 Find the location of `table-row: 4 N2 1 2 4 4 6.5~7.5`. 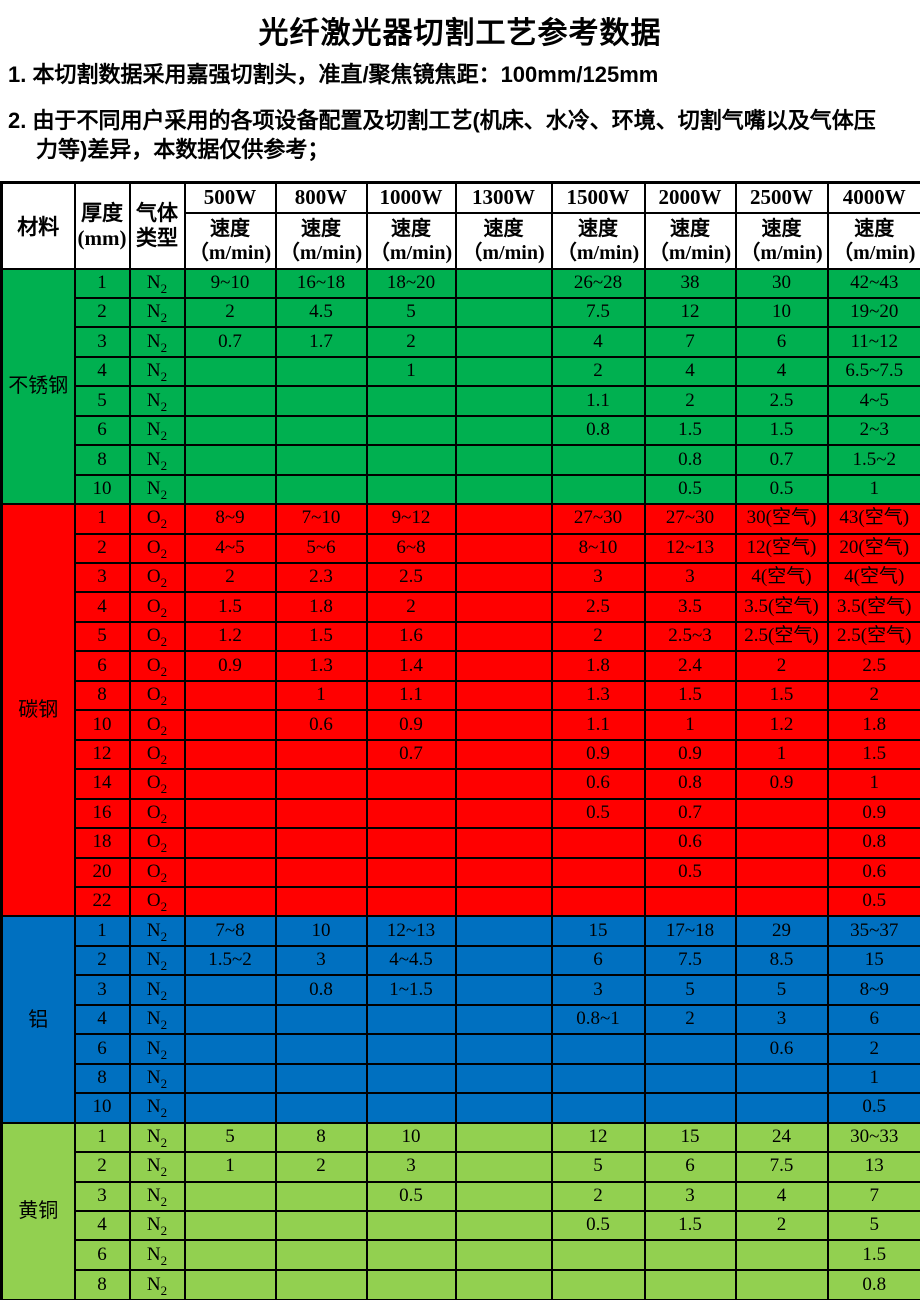

table-row: 4 N2 1 2 4 4 6.5~7.5 is located at coordinates (461, 371).